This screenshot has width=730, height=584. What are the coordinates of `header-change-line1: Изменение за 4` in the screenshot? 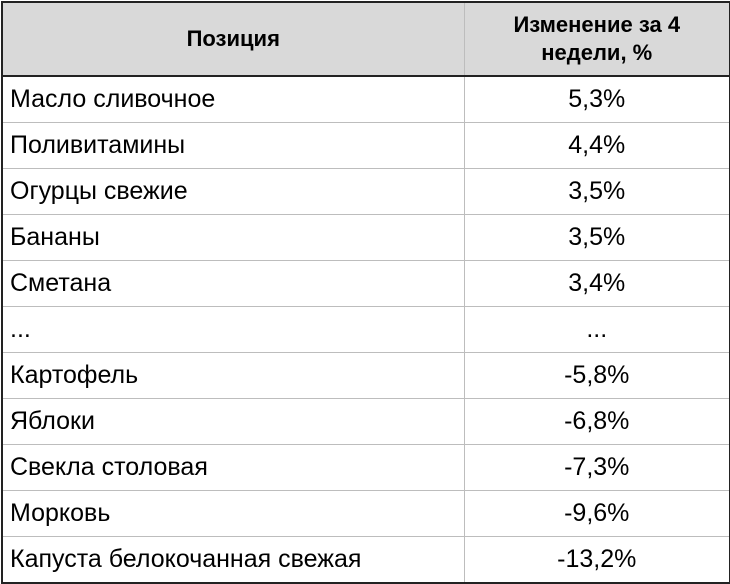 It's located at (597, 24).